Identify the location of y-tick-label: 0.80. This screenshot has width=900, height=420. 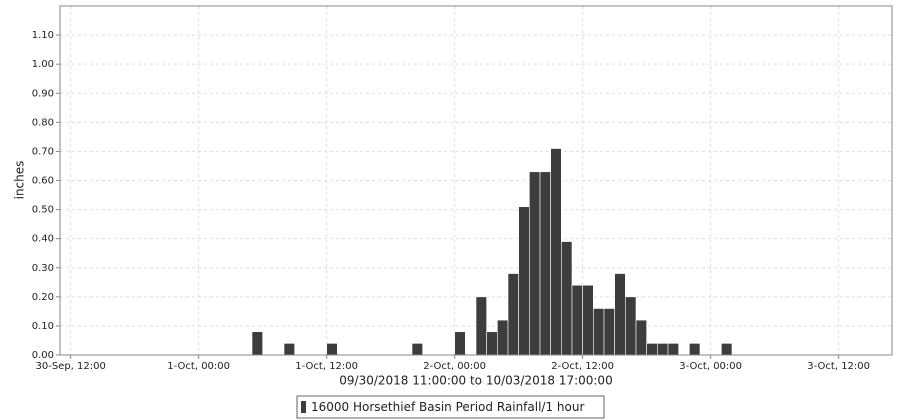
(43, 122).